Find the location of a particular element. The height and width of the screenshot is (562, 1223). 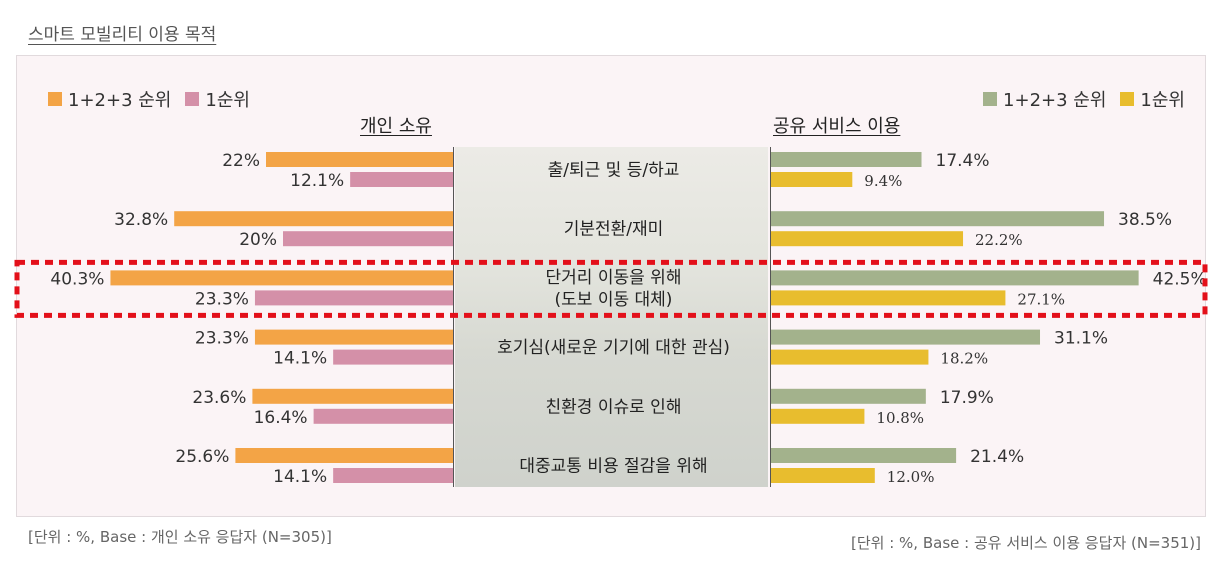

right-legend-label-0: 1+2+3 순위 is located at coordinates (1055, 100).